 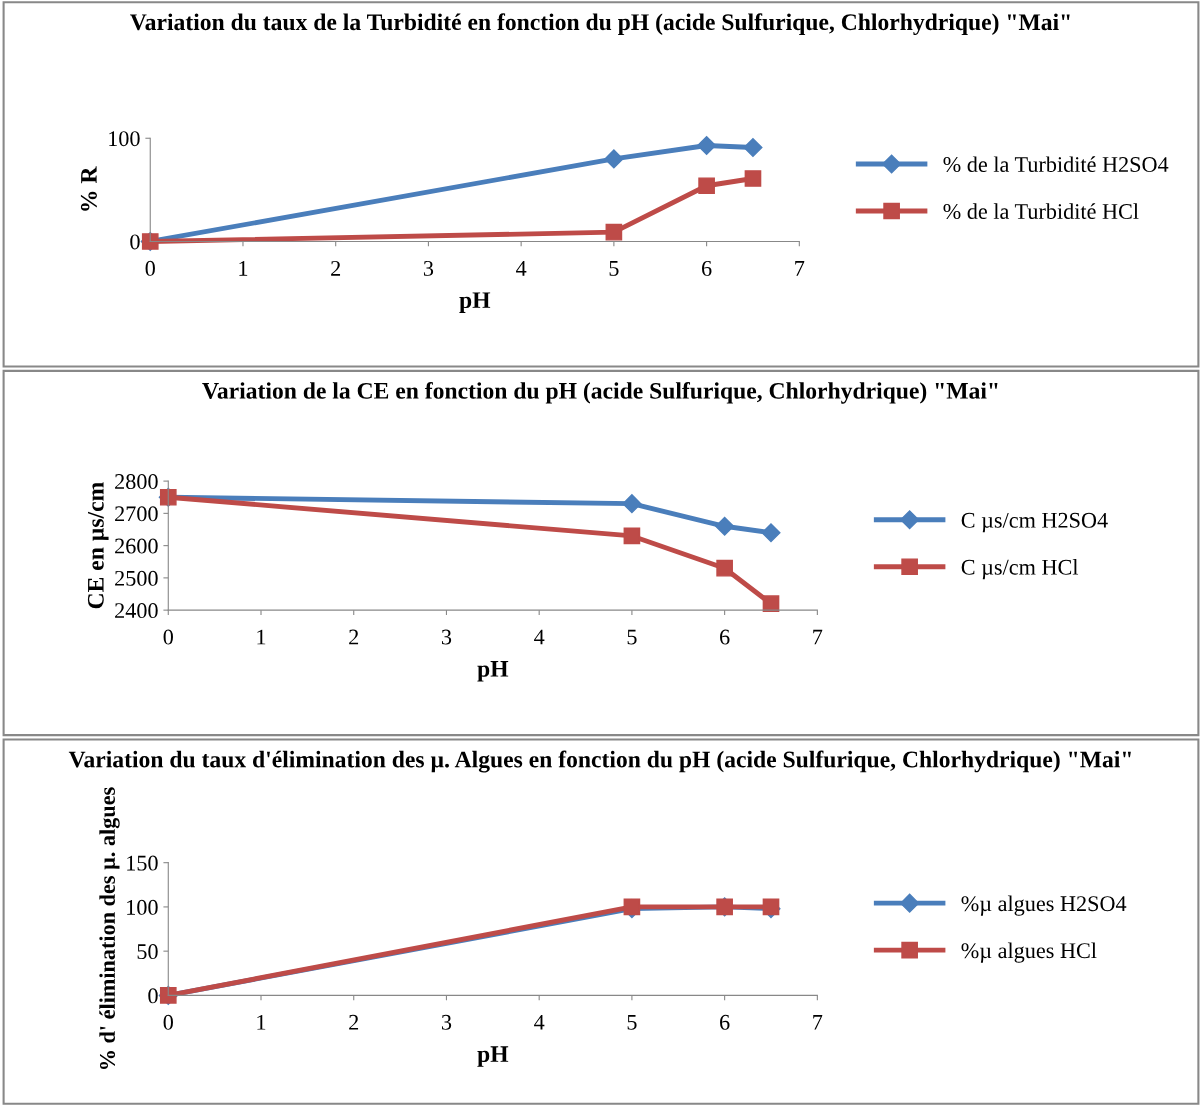 I want to click on legend-label: %µ algues HCl, so click(x=1029, y=952).